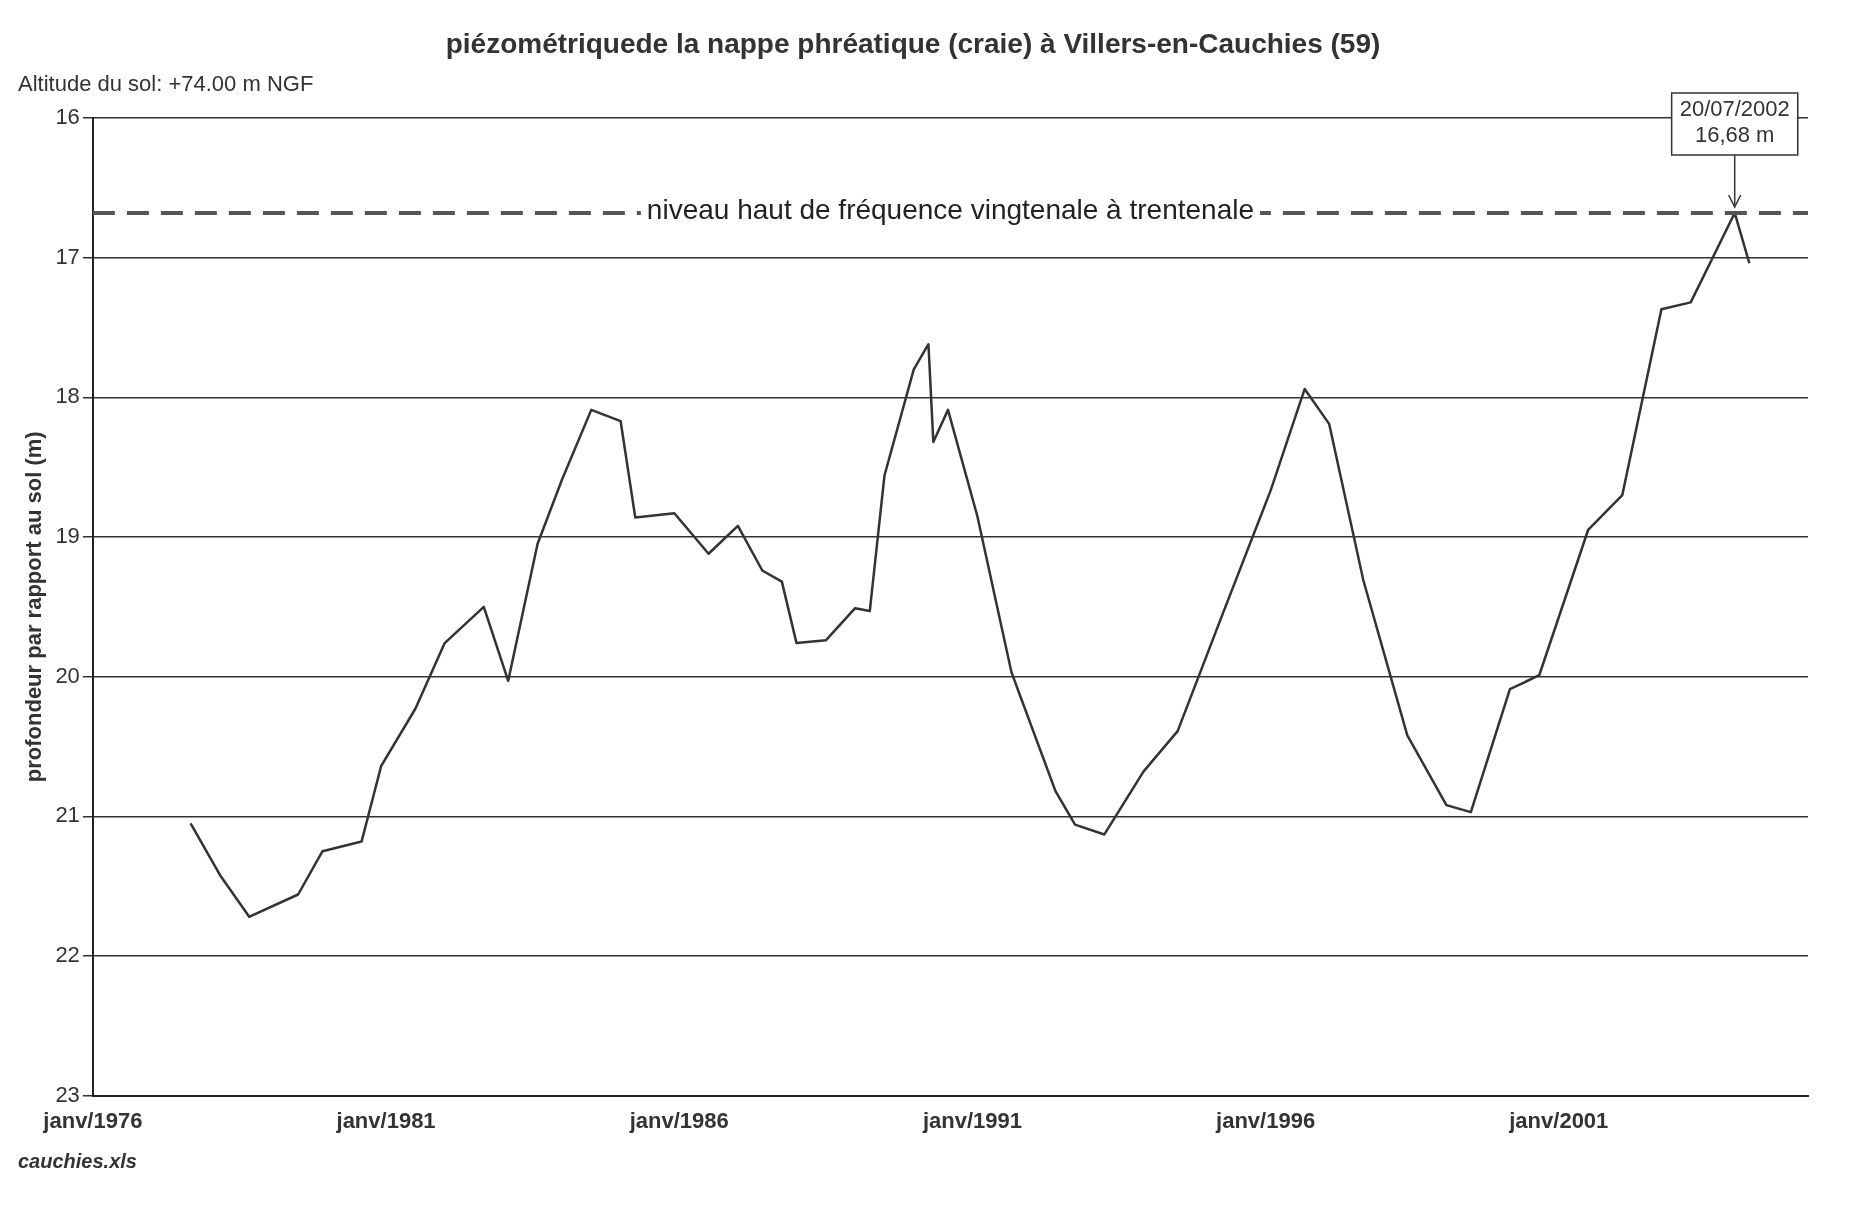  What do you see at coordinates (67, 955) in the screenshot?
I see `y-tick-label: 22` at bounding box center [67, 955].